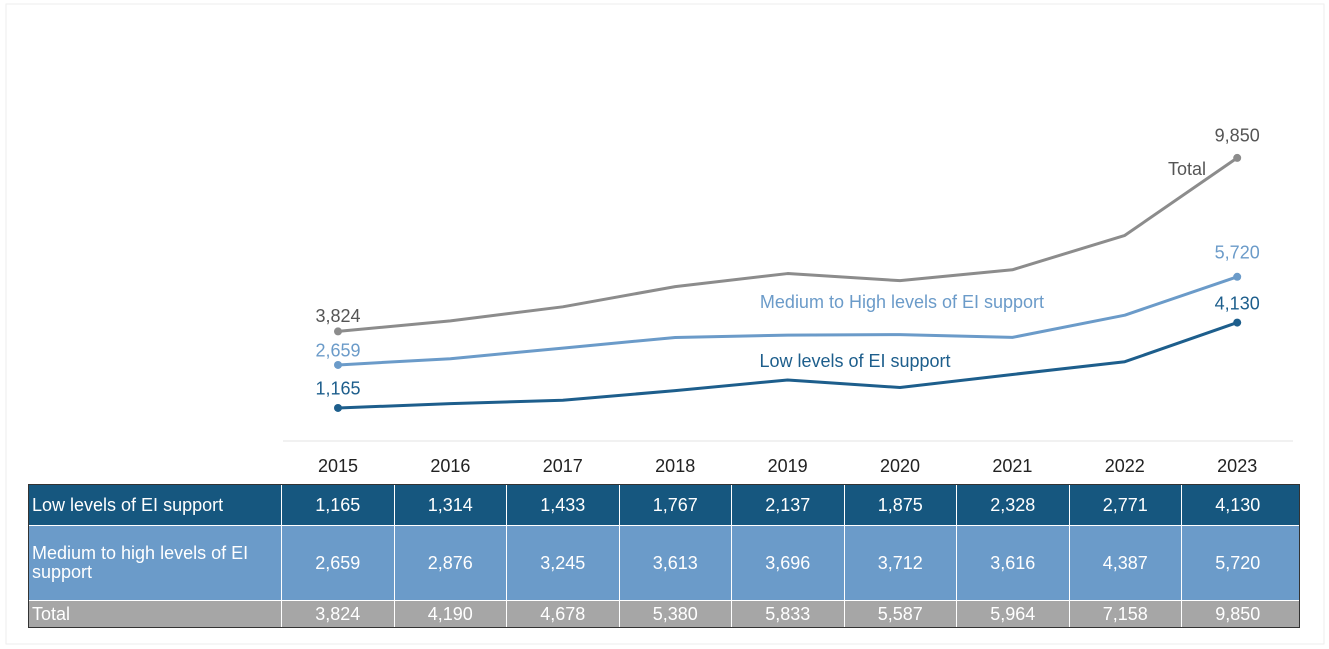 The width and height of the screenshot is (1329, 649). Describe the element at coordinates (562, 563) in the screenshot. I see `table-cell: 3,245` at that location.